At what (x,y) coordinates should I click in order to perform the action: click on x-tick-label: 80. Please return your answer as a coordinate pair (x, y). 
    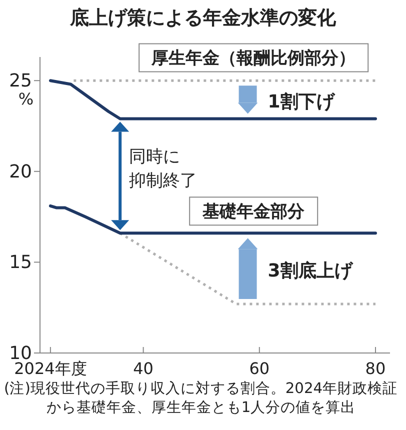
    Looking at the image, I should click on (375, 368).